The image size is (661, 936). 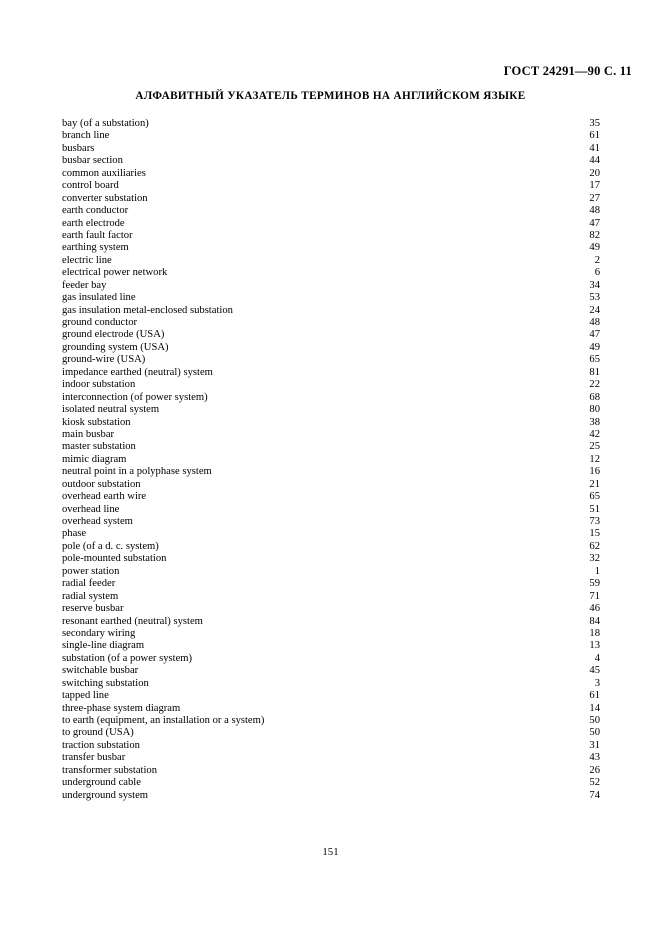 What do you see at coordinates (594, 509) in the screenshot?
I see `index-entry-page-number: 51` at bounding box center [594, 509].